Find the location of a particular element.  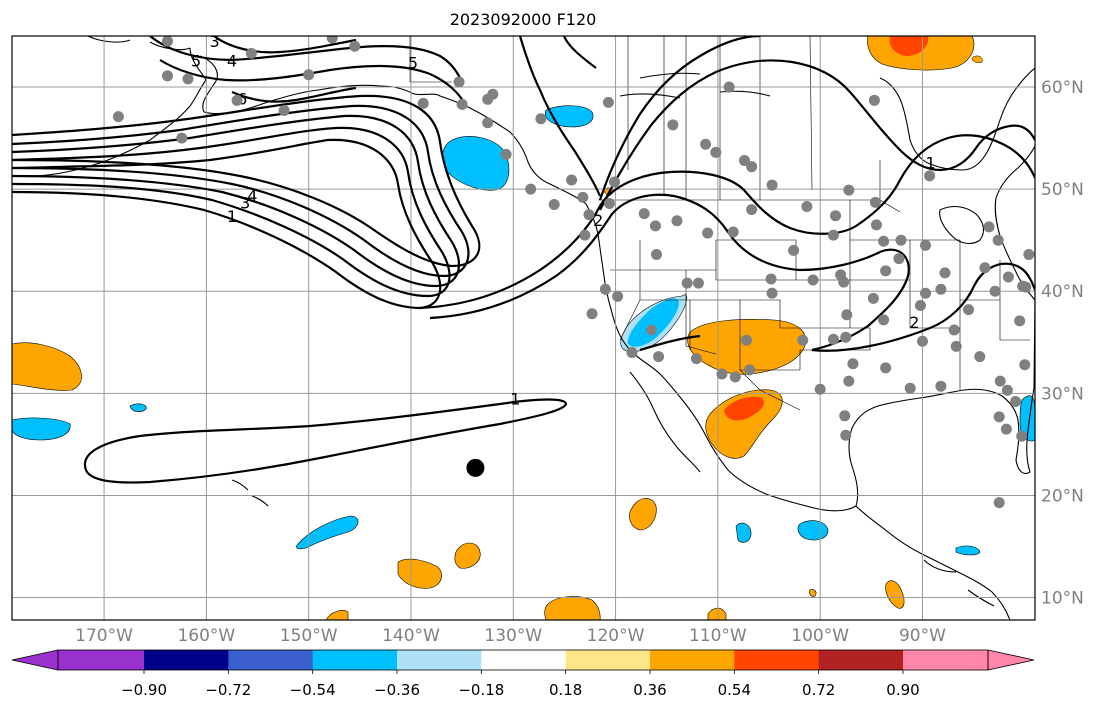

colorbar-outline is located at coordinates (523, 660).